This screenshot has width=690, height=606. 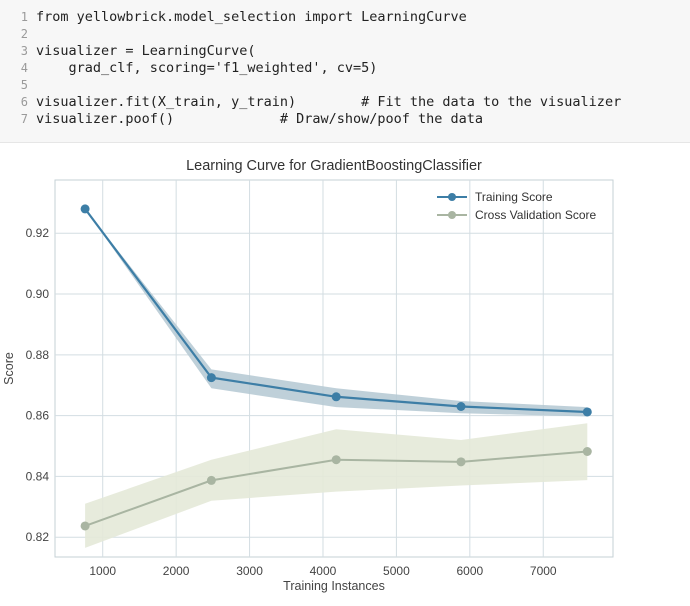 I want to click on y-tick-label: 0.84, so click(x=38, y=476).